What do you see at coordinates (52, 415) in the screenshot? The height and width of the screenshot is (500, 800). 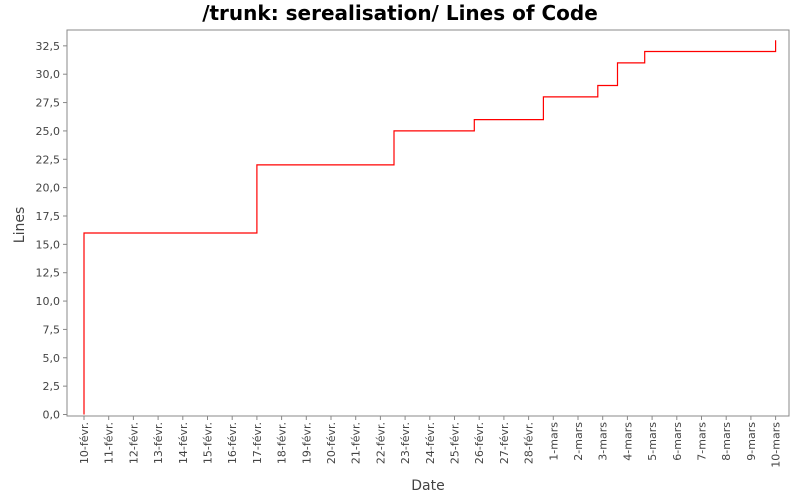 I see `y-tick-label: 0,0` at bounding box center [52, 415].